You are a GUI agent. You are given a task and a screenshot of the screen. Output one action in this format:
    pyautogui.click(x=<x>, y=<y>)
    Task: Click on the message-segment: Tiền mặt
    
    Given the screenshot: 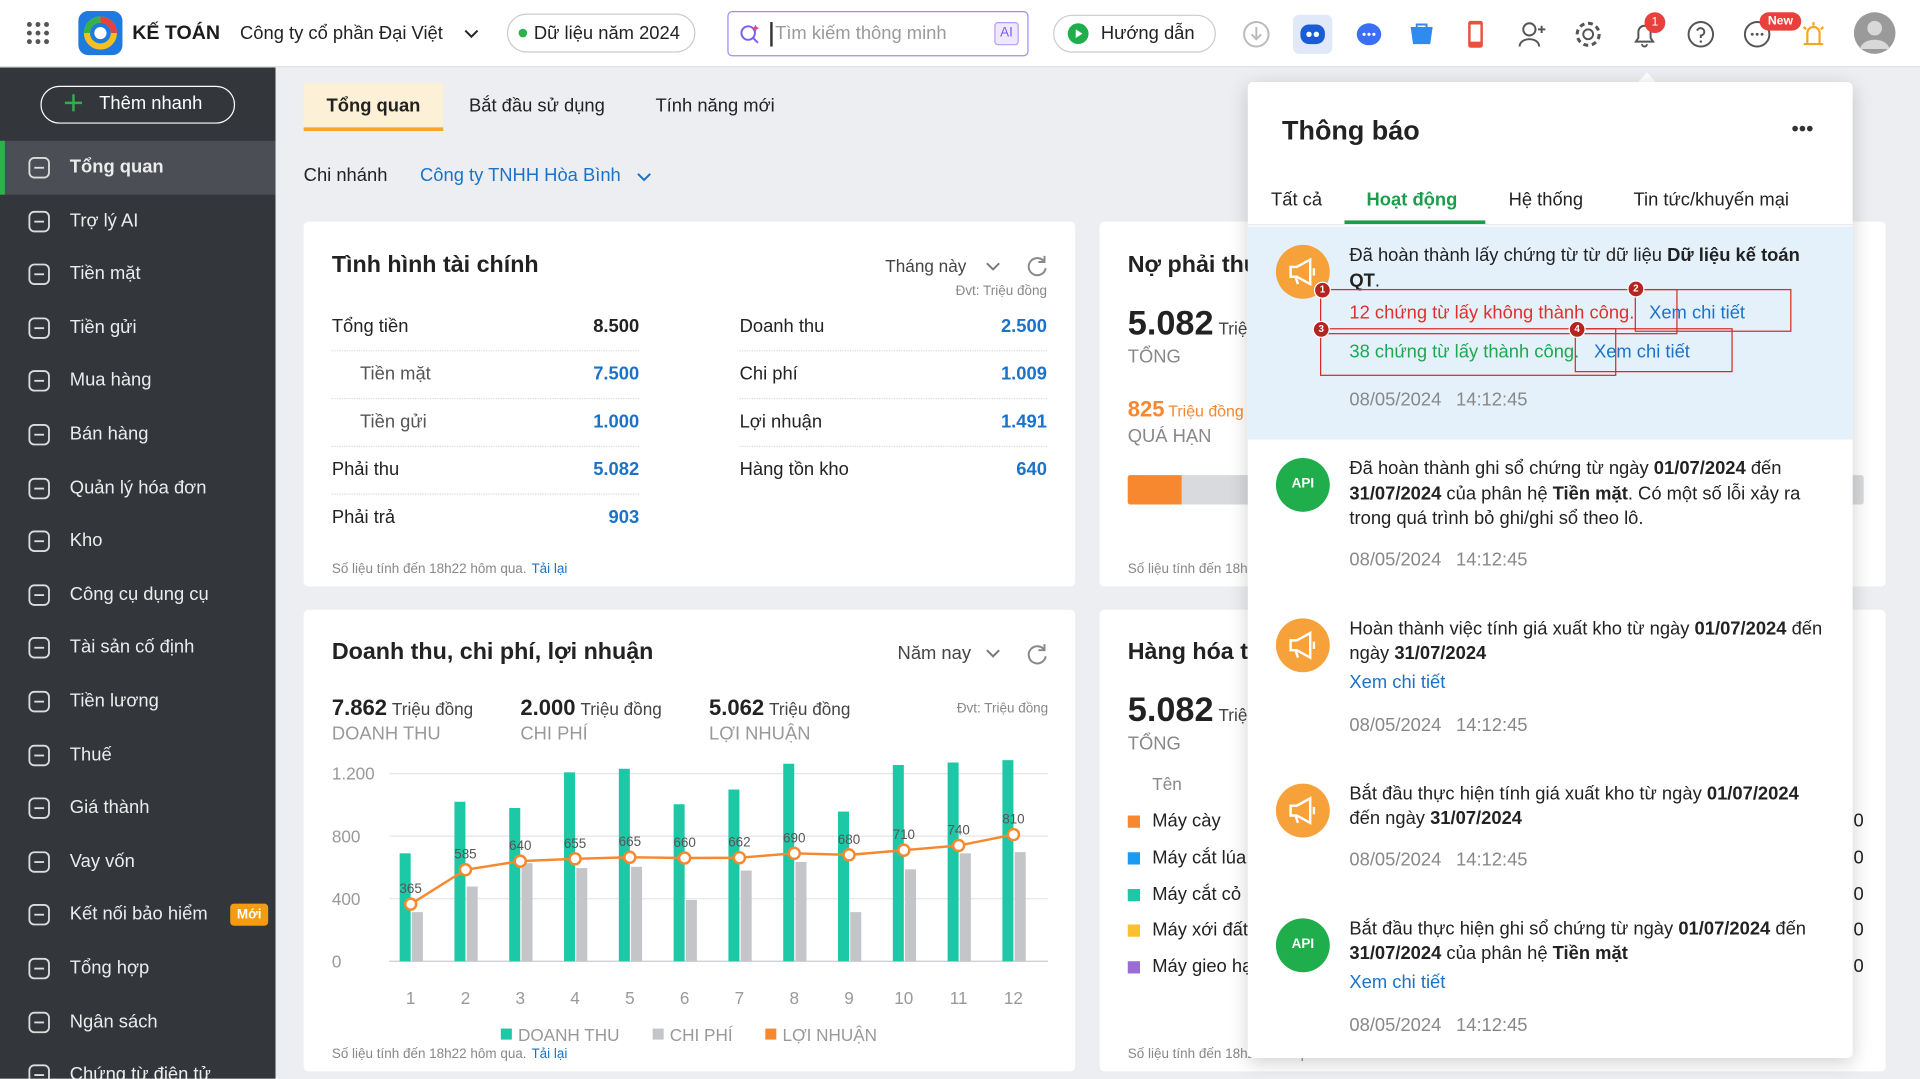 What is the action you would take?
    pyautogui.click(x=1590, y=953)
    